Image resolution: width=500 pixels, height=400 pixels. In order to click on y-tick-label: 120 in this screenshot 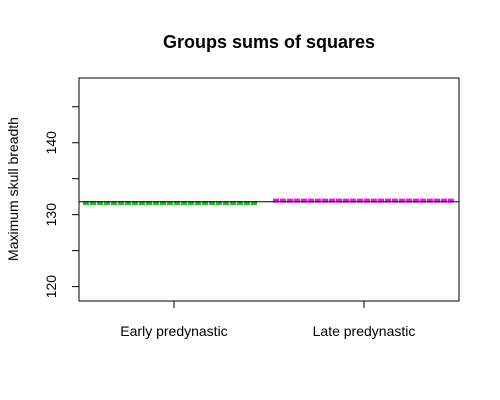, I will do `click(51, 287)`.